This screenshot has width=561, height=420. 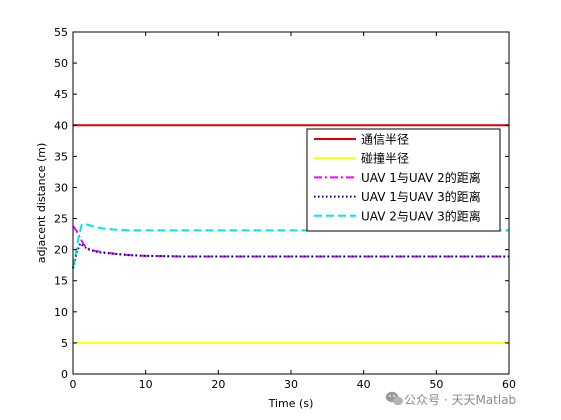 What do you see at coordinates (436, 384) in the screenshot?
I see `x-tick-label: 50` at bounding box center [436, 384].